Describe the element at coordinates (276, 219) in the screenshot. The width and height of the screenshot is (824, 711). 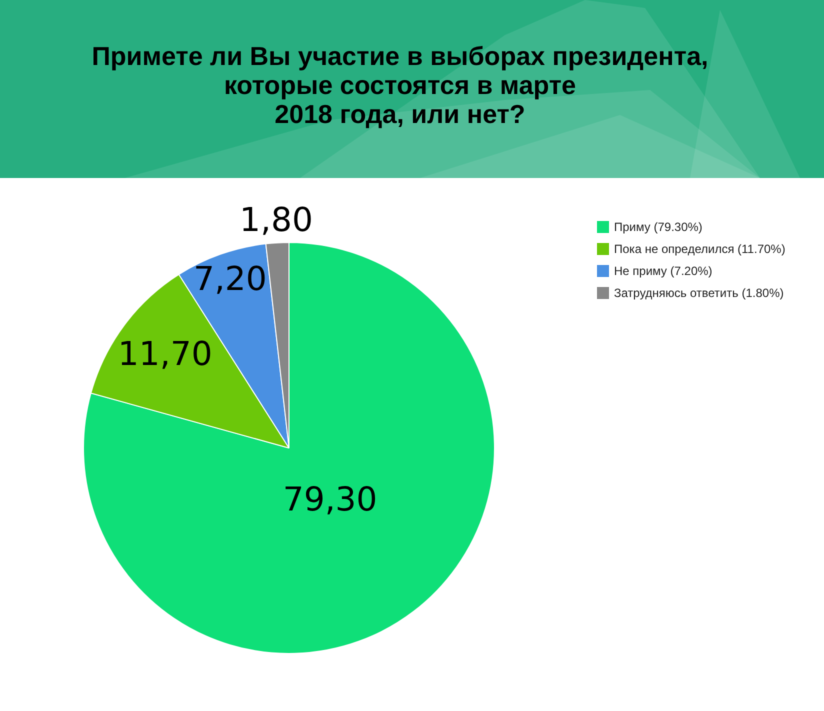
I see `data-label: 1,80` at that location.